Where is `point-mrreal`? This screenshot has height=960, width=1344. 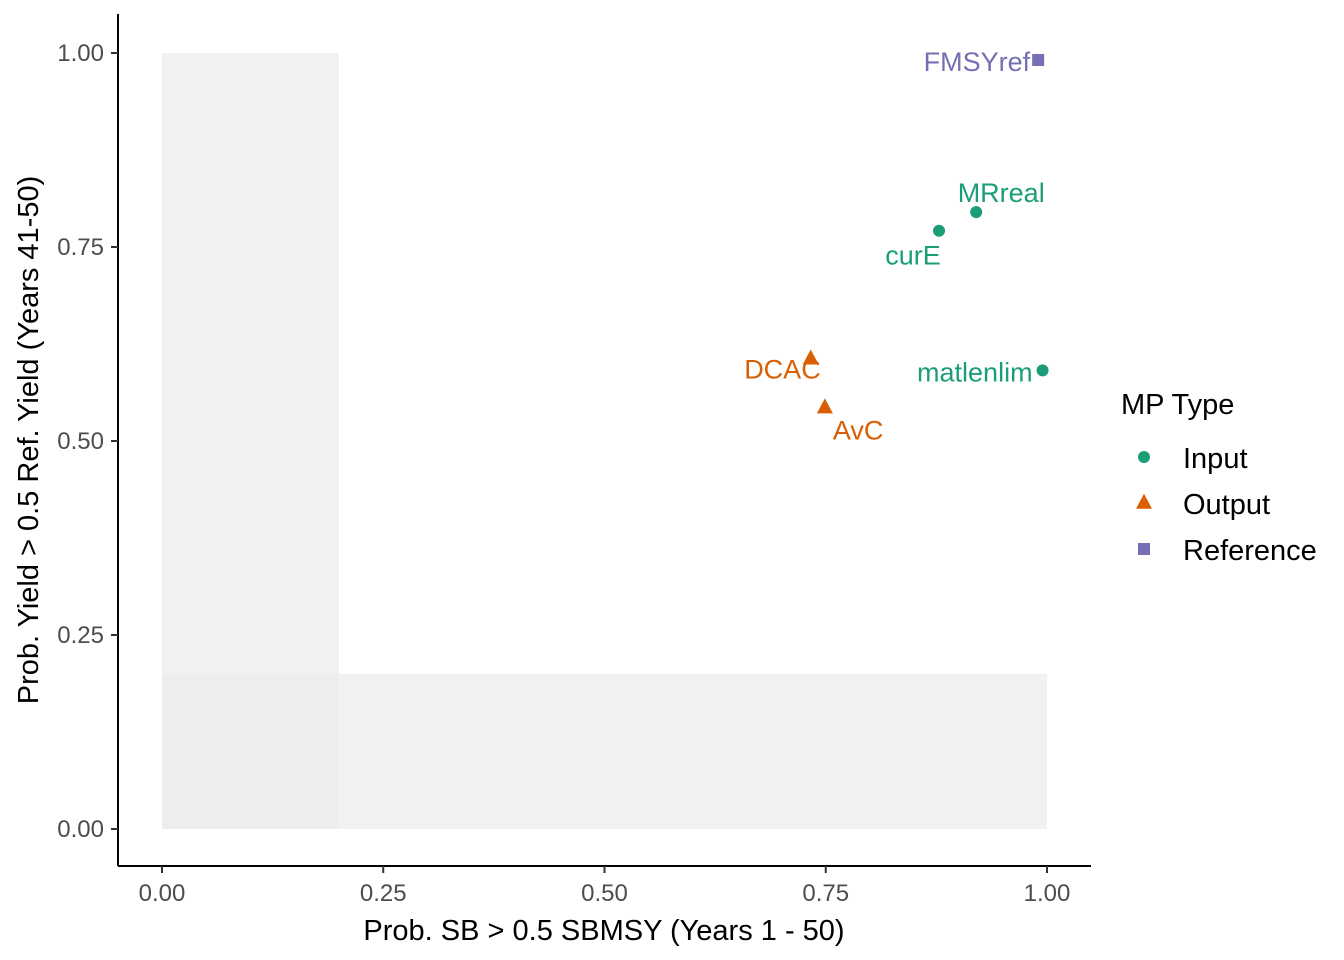
point-mrreal is located at coordinates (976, 212).